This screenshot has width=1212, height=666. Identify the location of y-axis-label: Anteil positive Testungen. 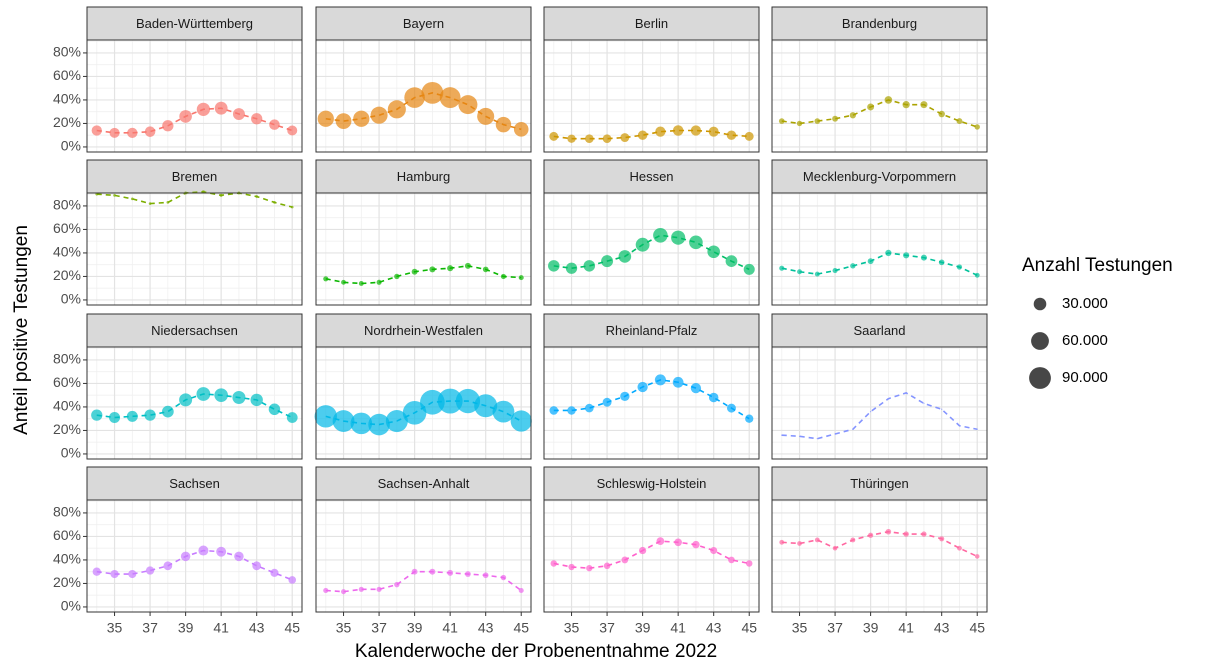
(21, 330).